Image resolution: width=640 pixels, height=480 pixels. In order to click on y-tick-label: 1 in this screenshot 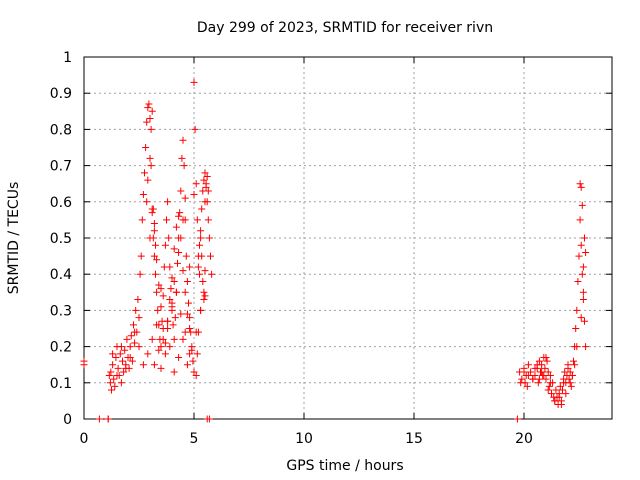, I will do `click(67, 58)`.